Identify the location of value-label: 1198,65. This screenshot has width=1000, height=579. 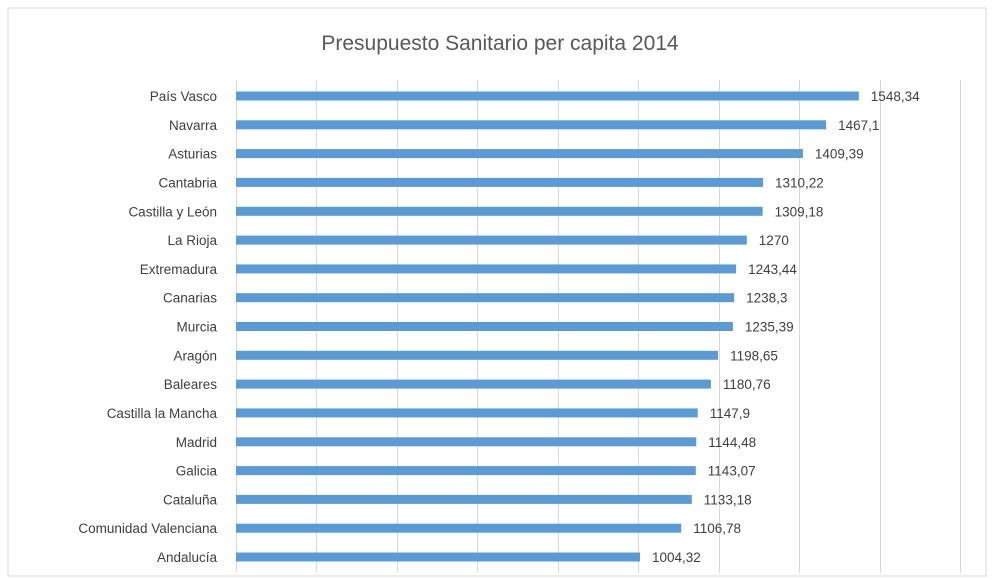
(754, 355).